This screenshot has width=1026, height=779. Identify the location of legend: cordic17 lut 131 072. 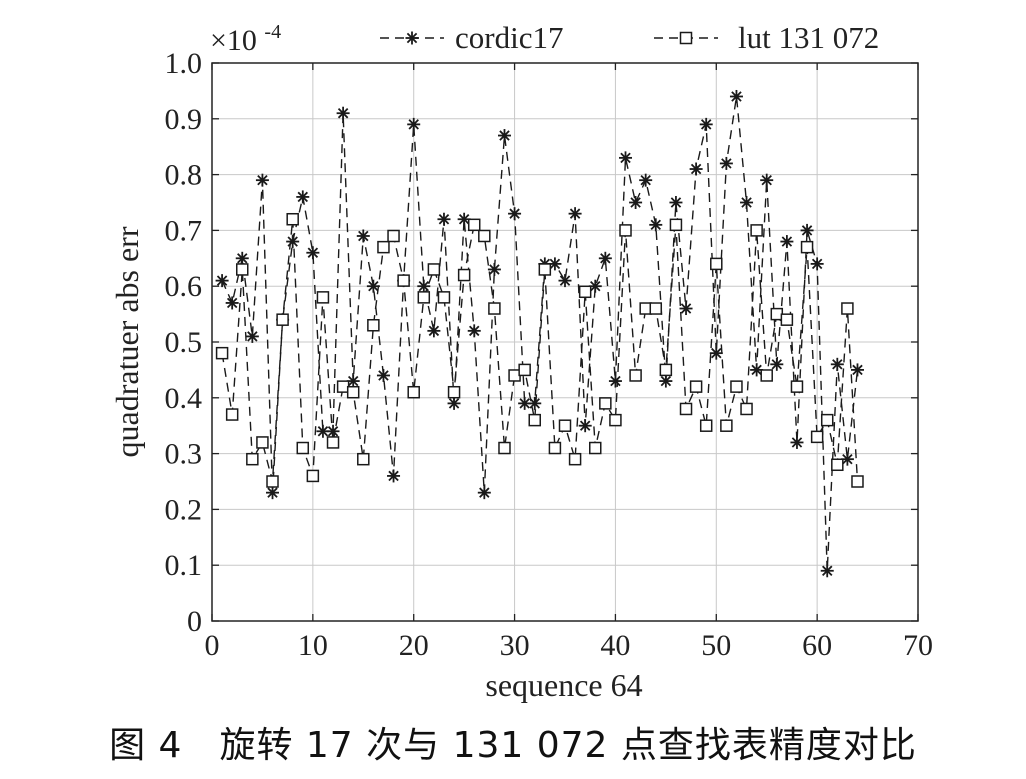
(629, 37).